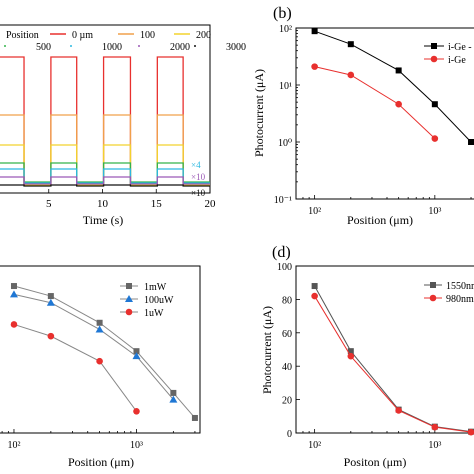  I want to click on panel-label: (b), so click(282, 13).